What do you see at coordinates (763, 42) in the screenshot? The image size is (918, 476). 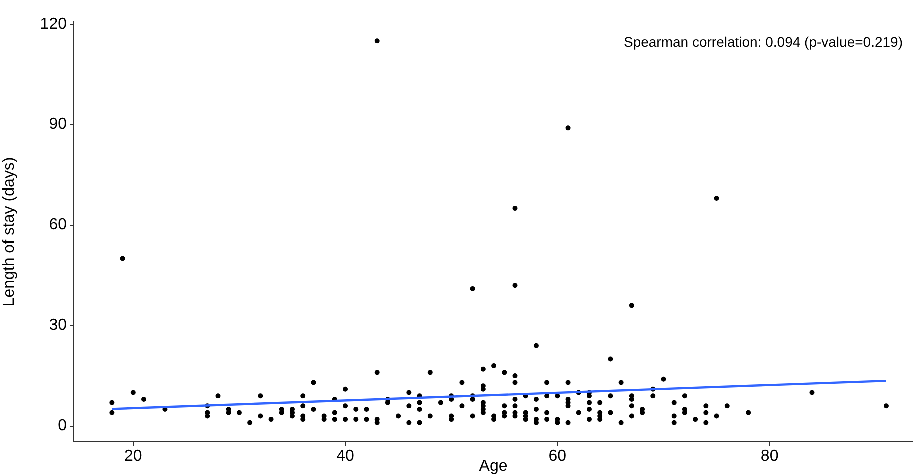 I see `annotation: Spearman correlation: 0.094 (p-value=0.219)` at bounding box center [763, 42].